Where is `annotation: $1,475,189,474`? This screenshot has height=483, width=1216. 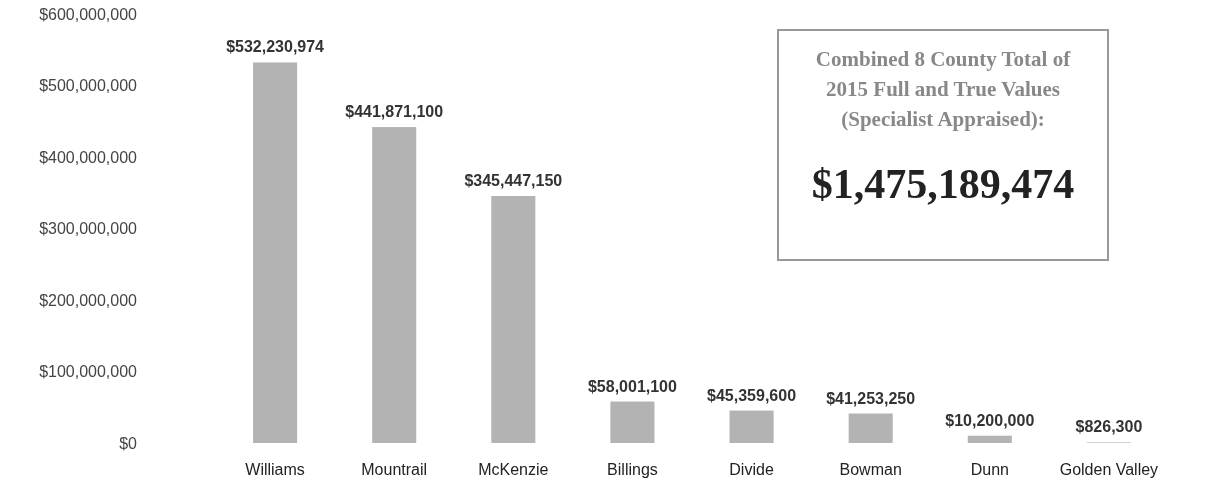 annotation: $1,475,189,474 is located at coordinates (943, 184).